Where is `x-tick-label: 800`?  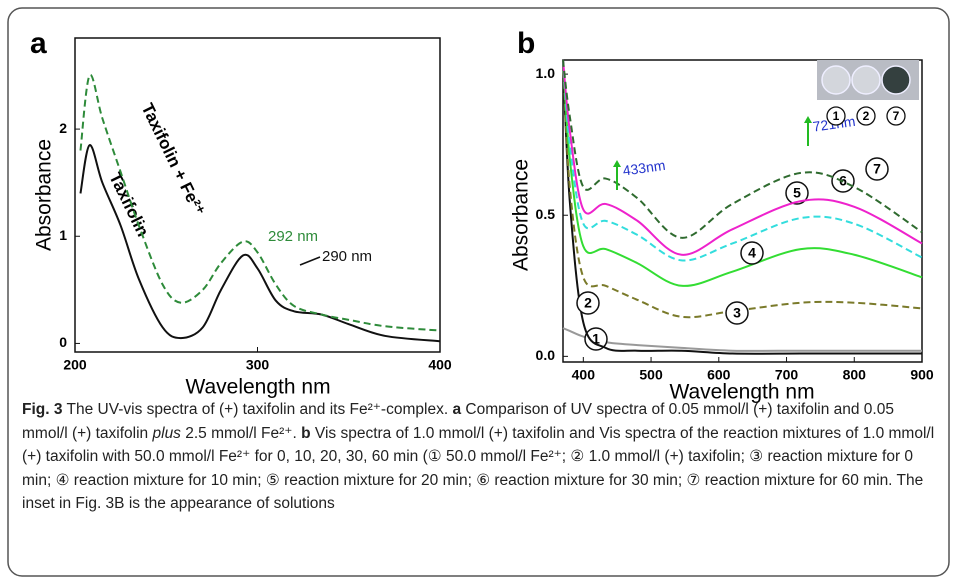
x-tick-label: 800 is located at coordinates (855, 375).